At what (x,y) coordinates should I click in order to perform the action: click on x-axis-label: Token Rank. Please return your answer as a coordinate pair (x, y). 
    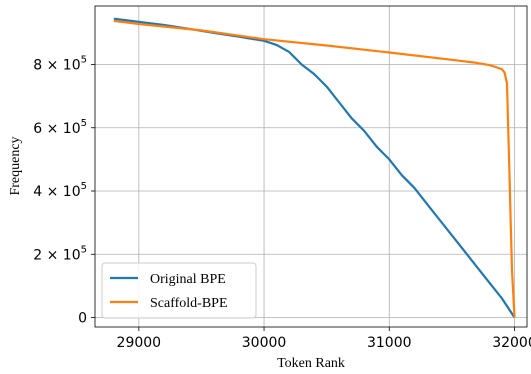
    Looking at the image, I should click on (311, 363).